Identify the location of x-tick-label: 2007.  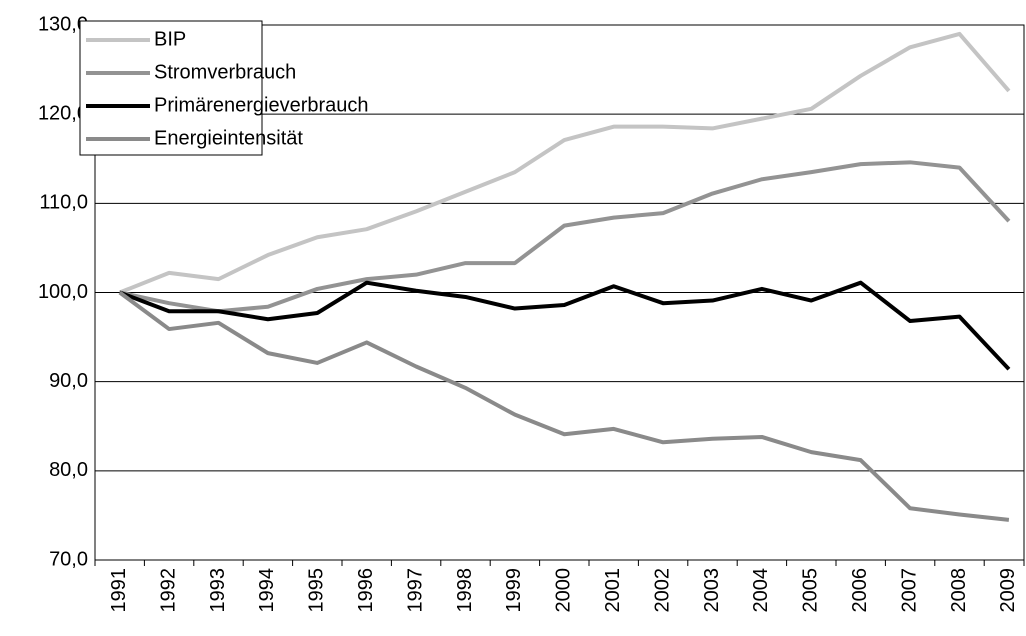
(909, 590).